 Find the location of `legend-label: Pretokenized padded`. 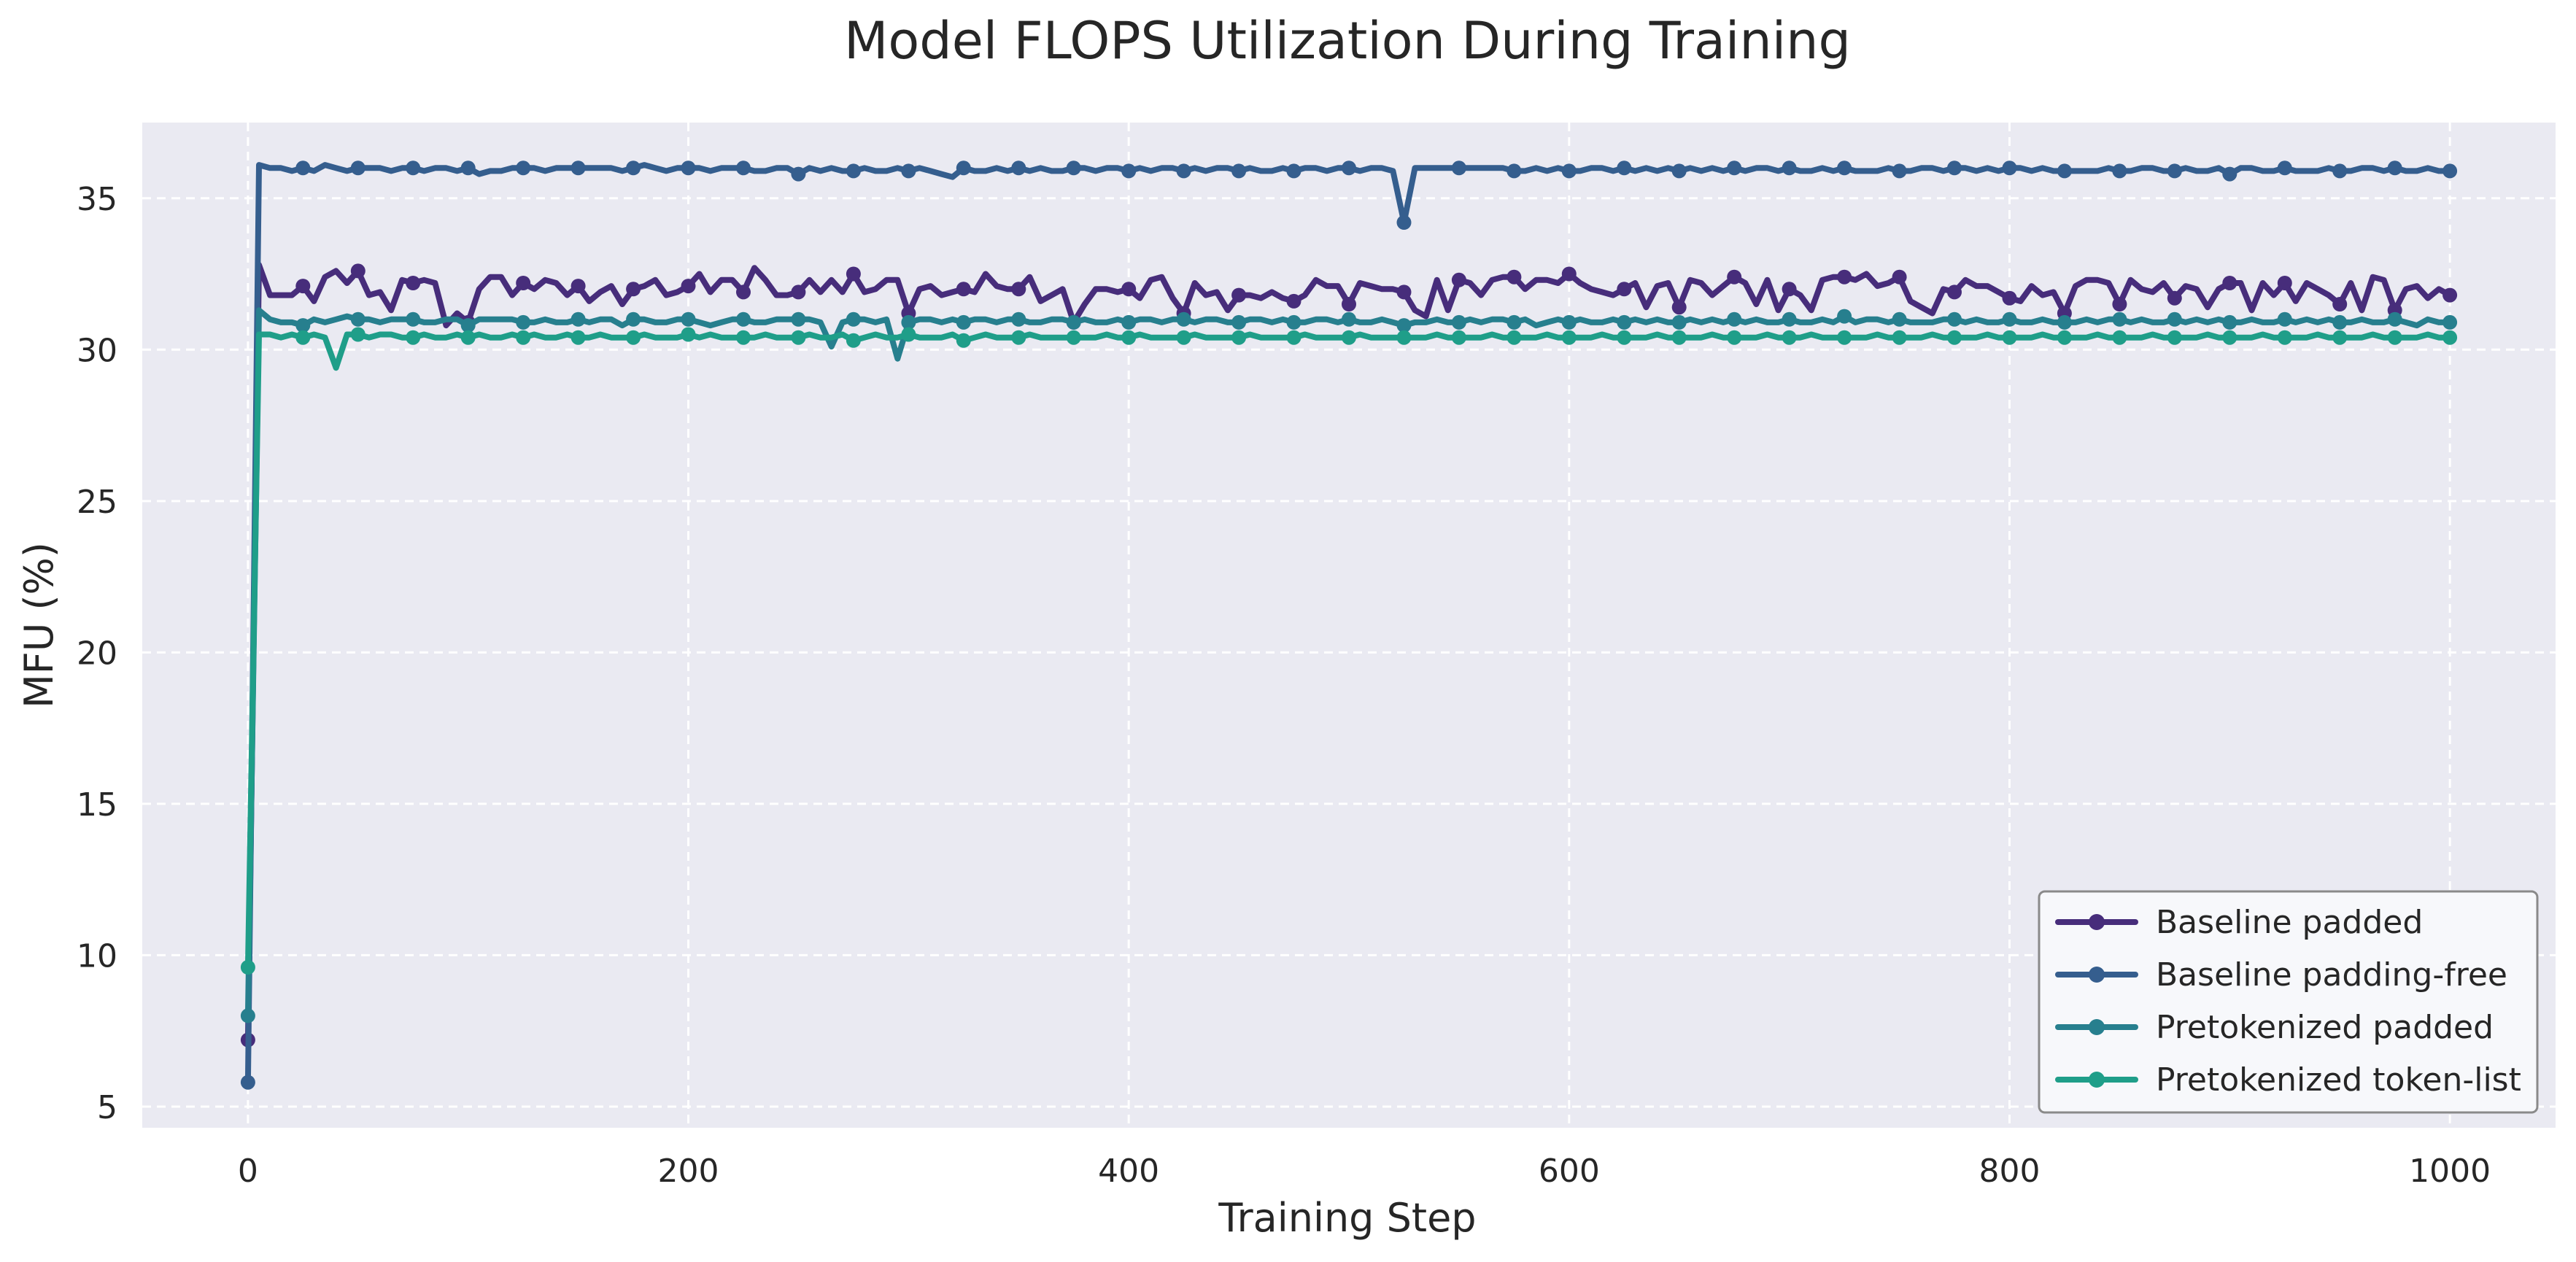

legend-label: Pretokenized padded is located at coordinates (2325, 1027).